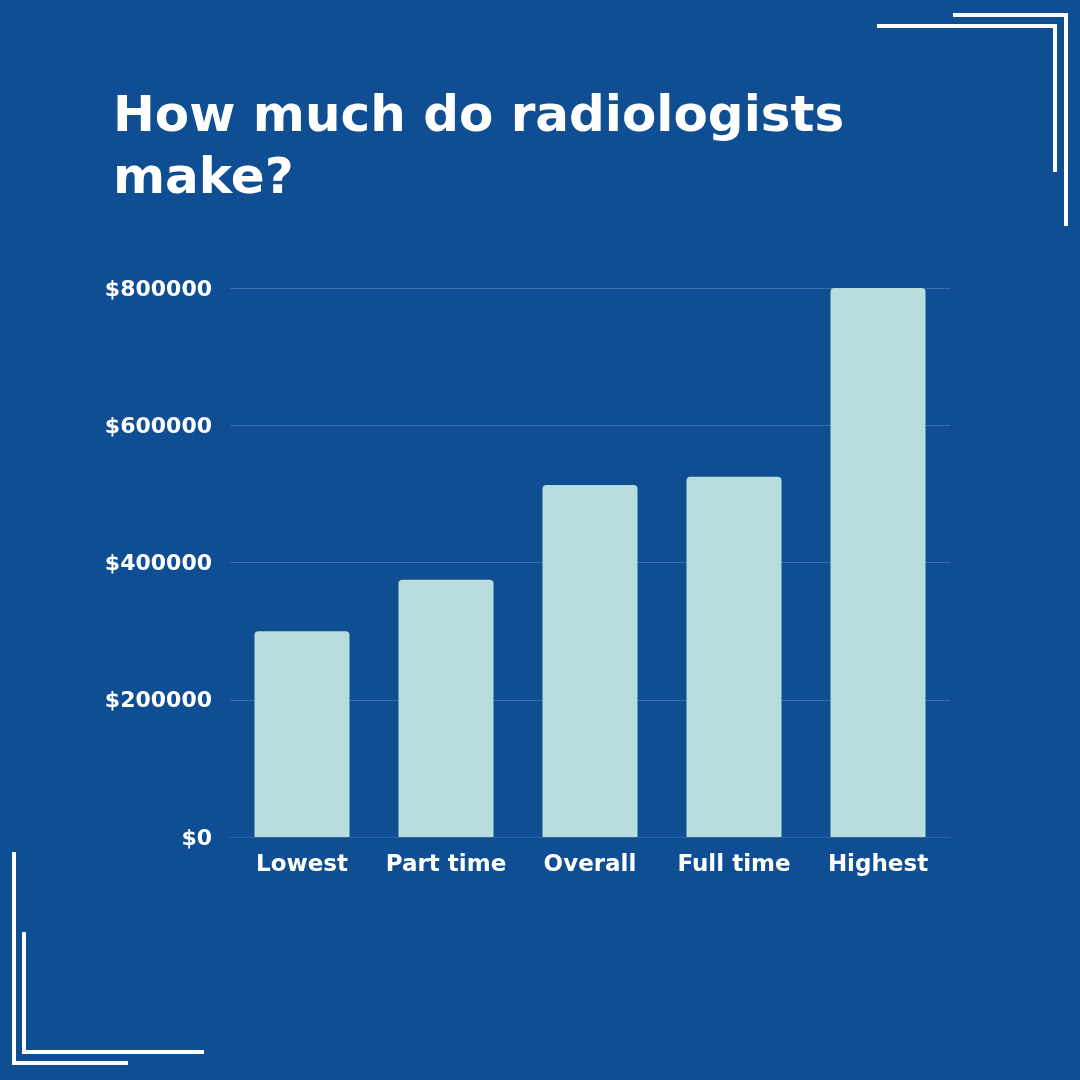 Image resolution: width=1080 pixels, height=1080 pixels. I want to click on x-tick-label: Highest, so click(878, 862).